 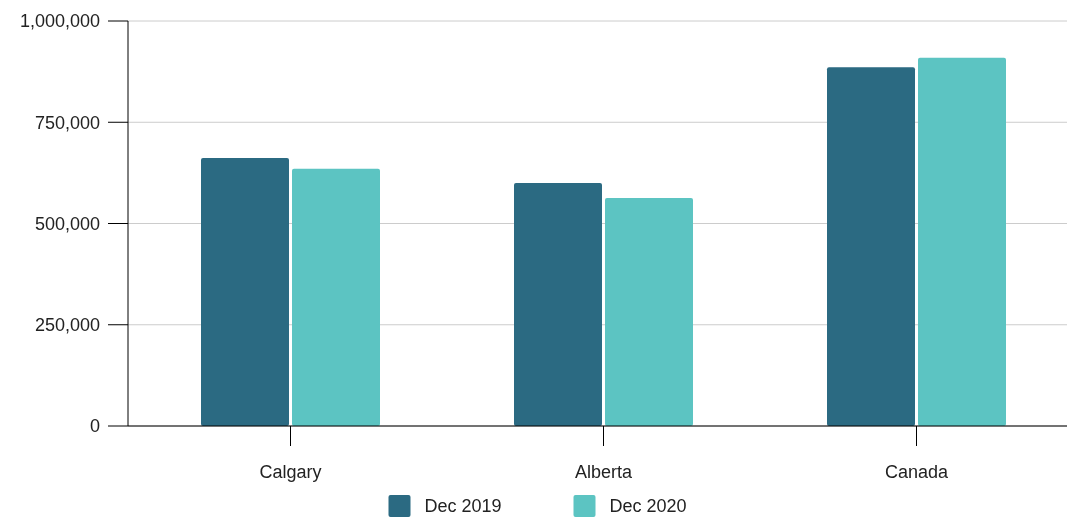 I want to click on x-tick-label: Calgary, so click(x=290, y=472).